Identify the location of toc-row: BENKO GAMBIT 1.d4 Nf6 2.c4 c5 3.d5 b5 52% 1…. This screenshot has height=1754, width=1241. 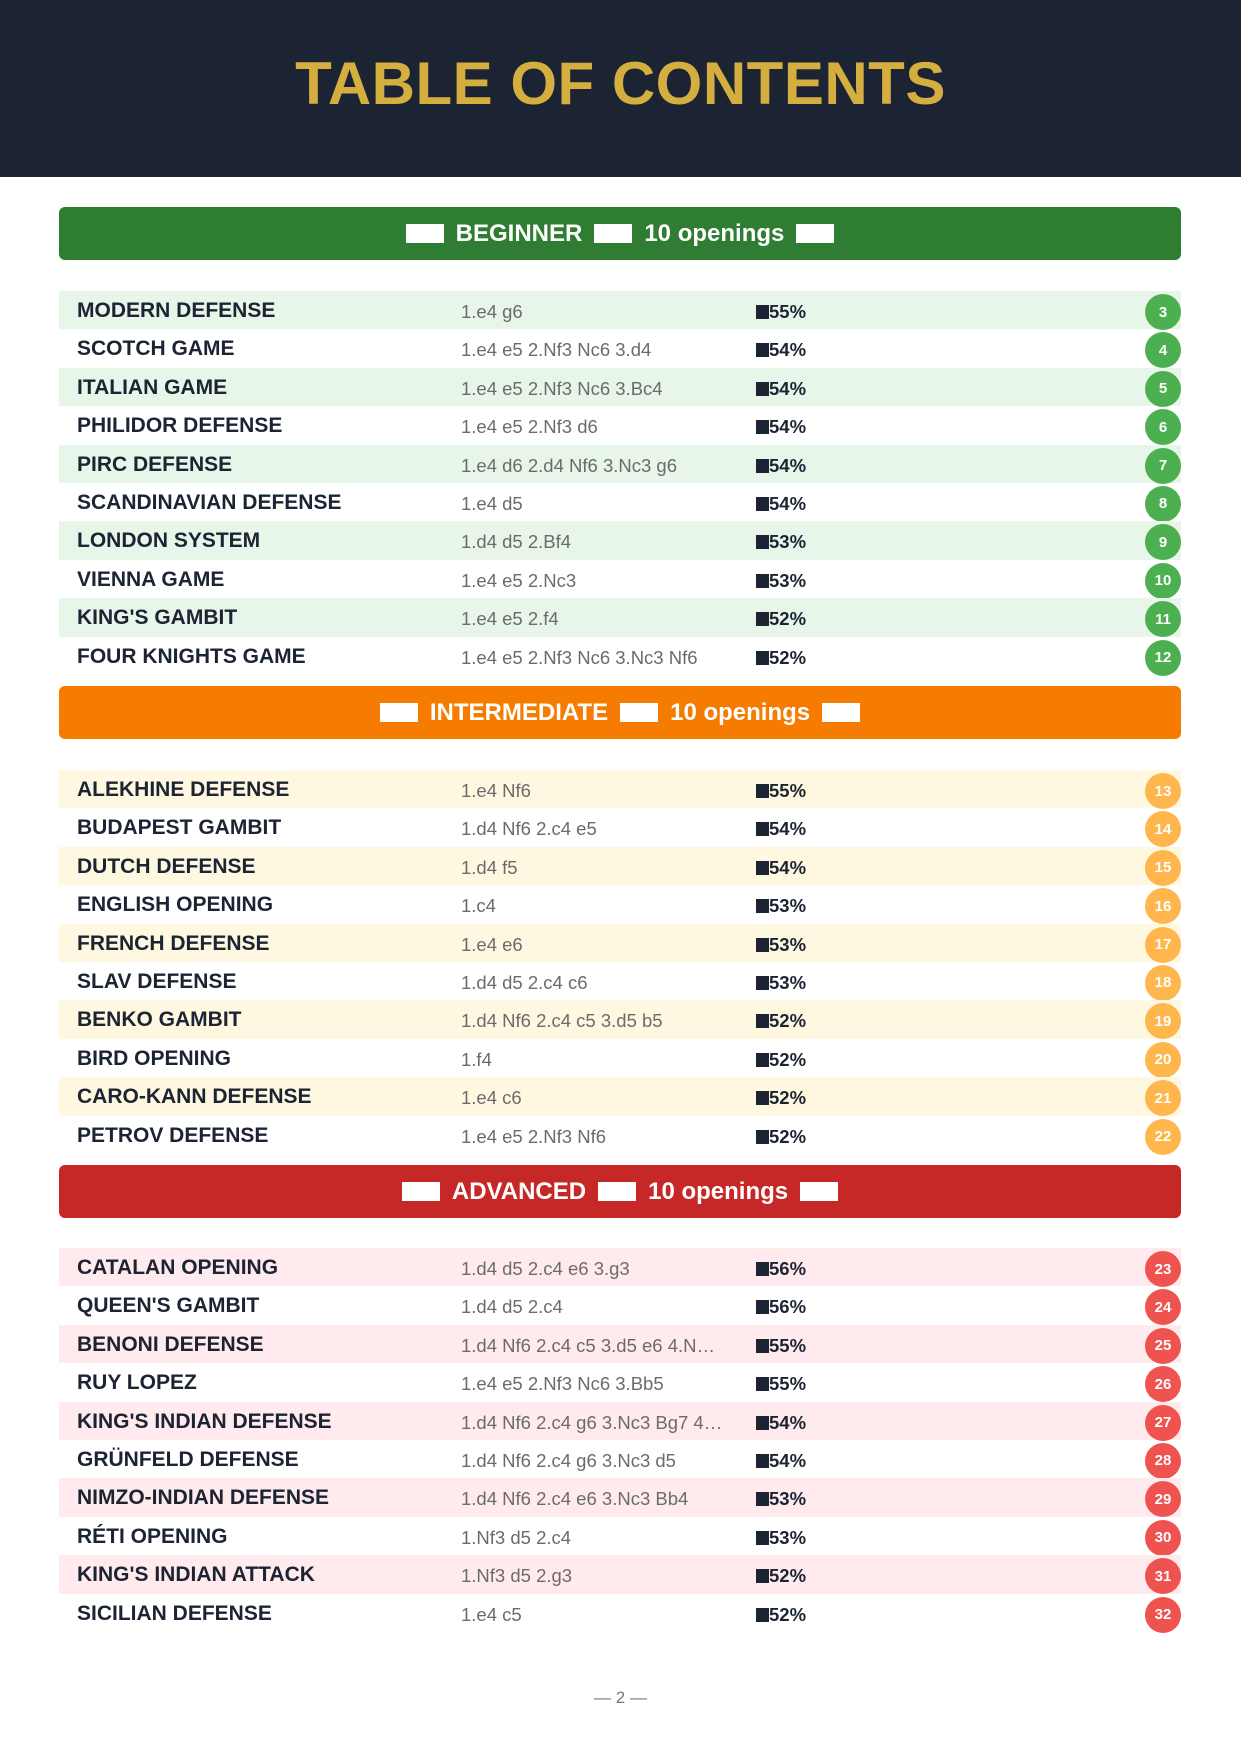
(620, 1020).